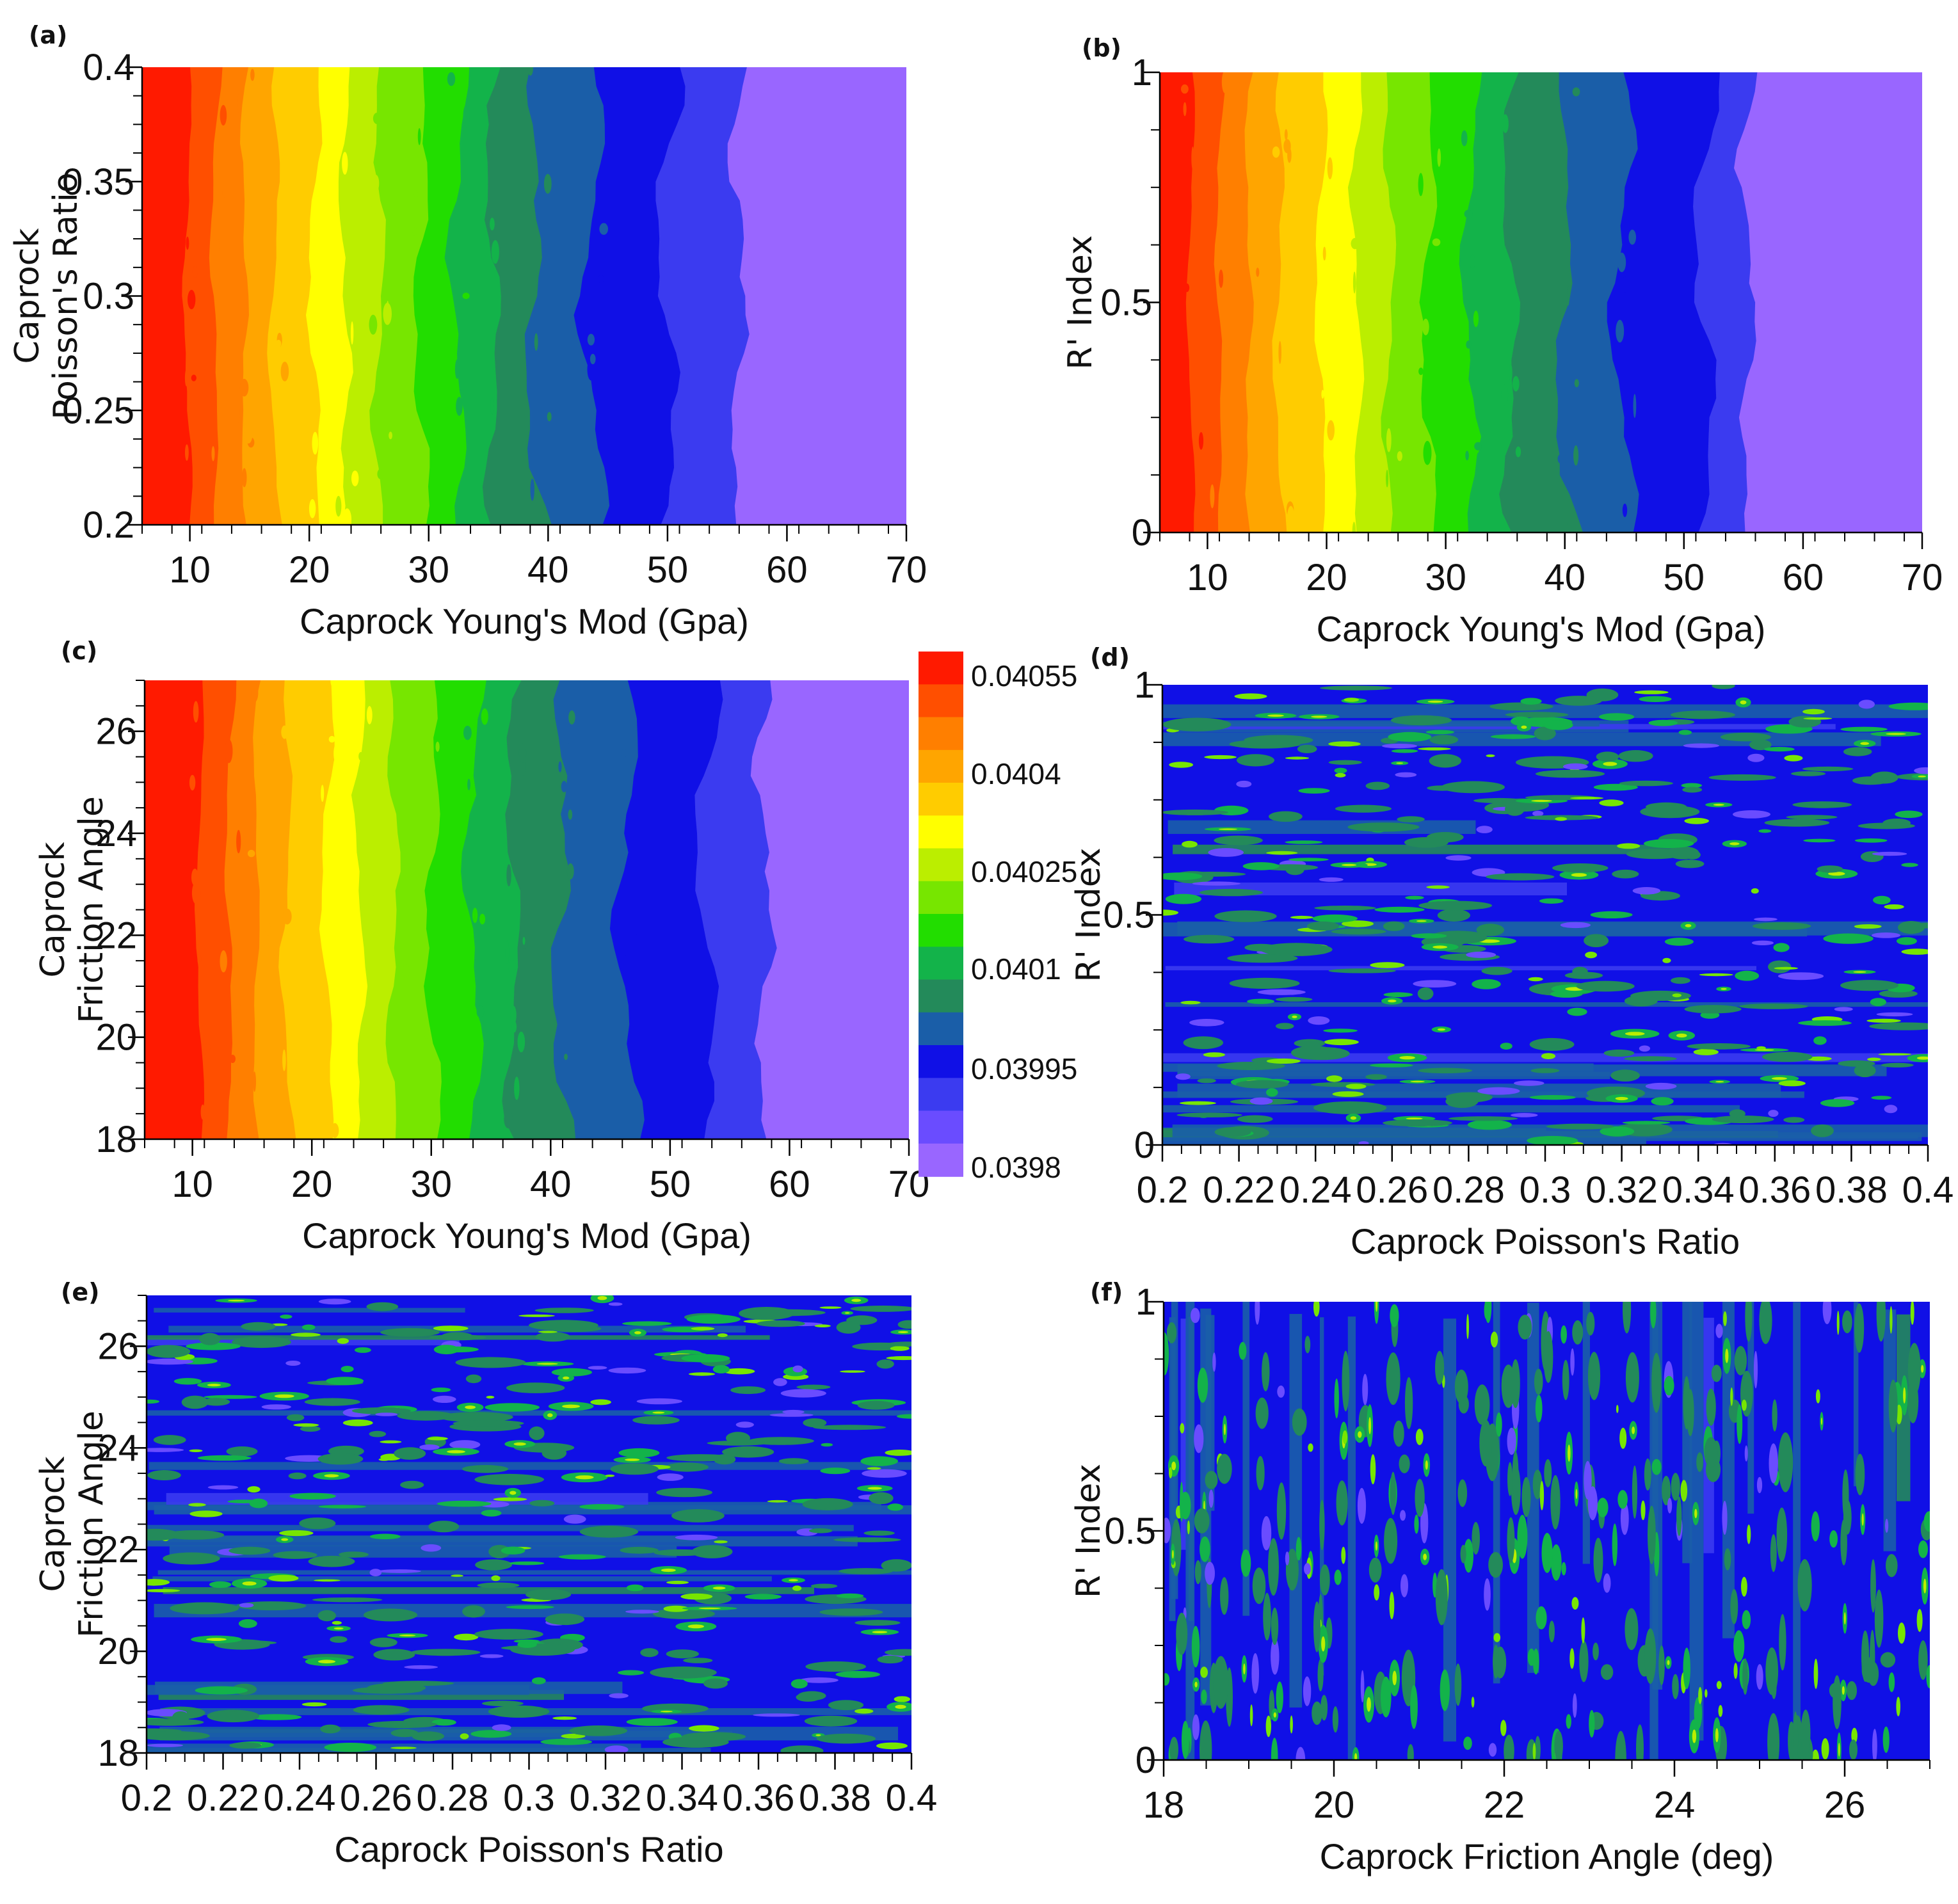 This screenshot has width=1958, height=1904. I want to click on contour-plot, so click(527, 909).